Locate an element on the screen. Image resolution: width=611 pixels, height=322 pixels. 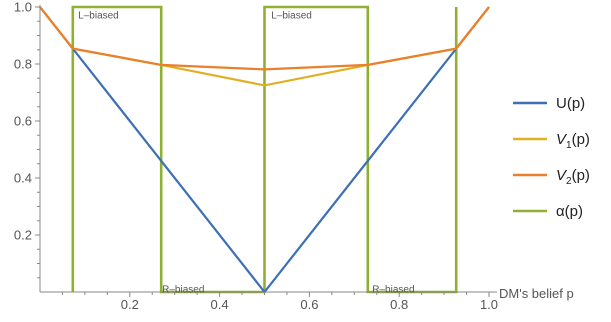
x-tick-label: 1.0 is located at coordinates (489, 304).